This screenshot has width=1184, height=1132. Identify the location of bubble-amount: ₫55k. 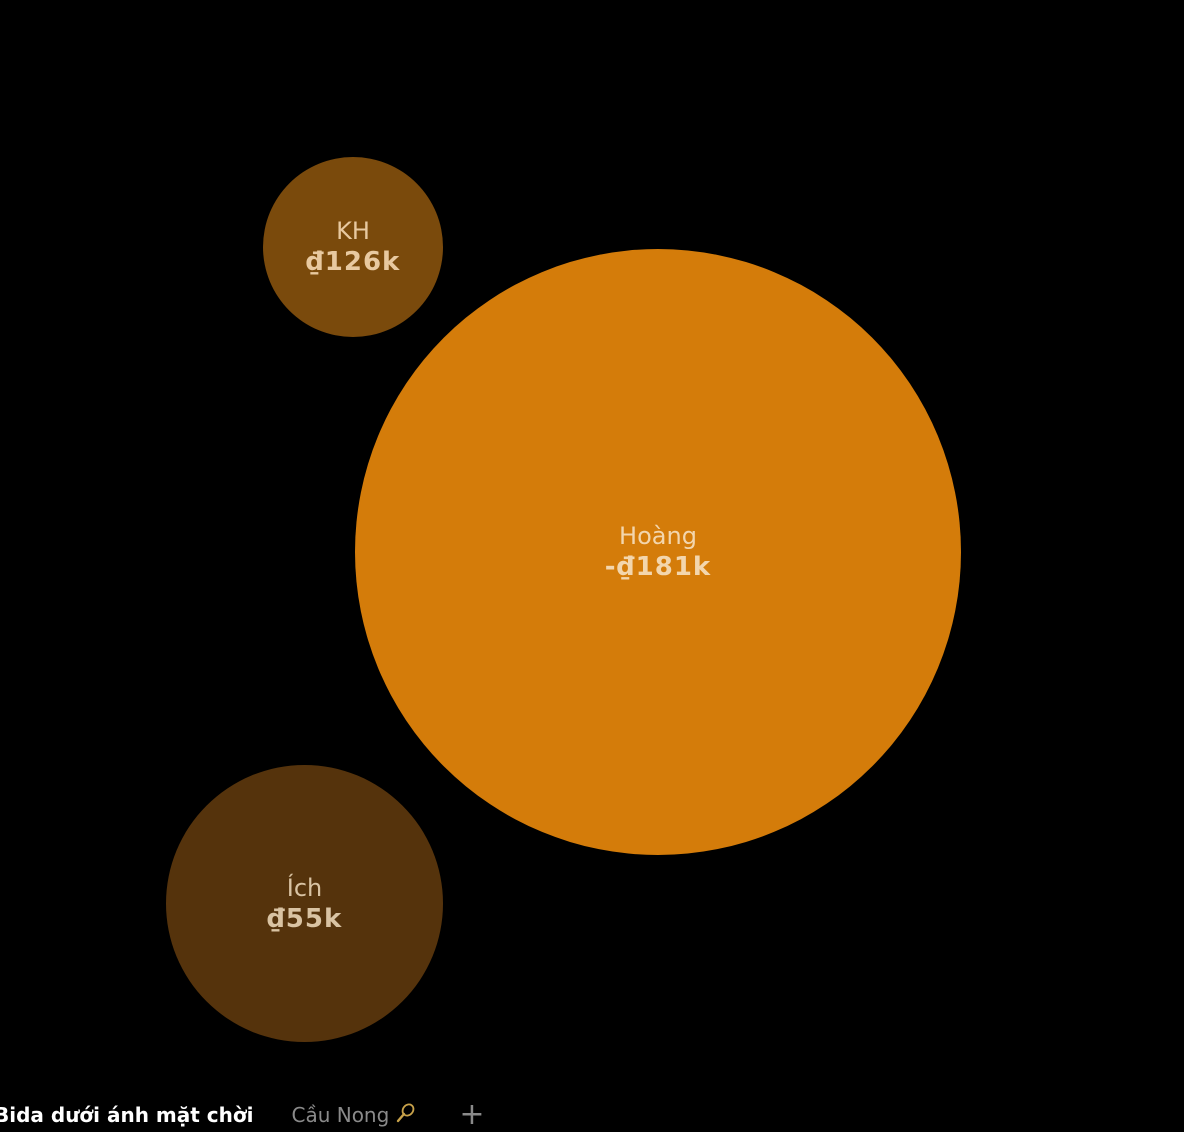
(304, 918).